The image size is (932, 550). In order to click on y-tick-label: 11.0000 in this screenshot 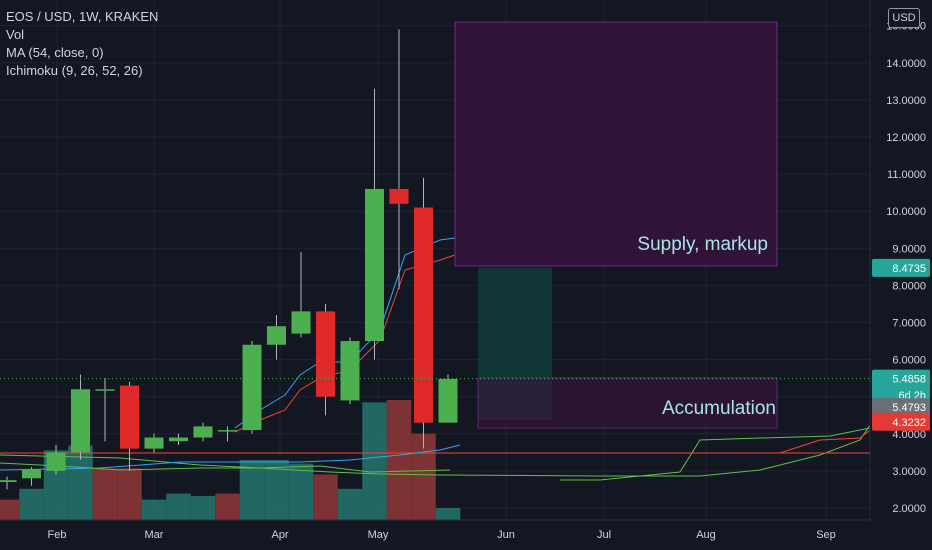, I will do `click(906, 175)`.